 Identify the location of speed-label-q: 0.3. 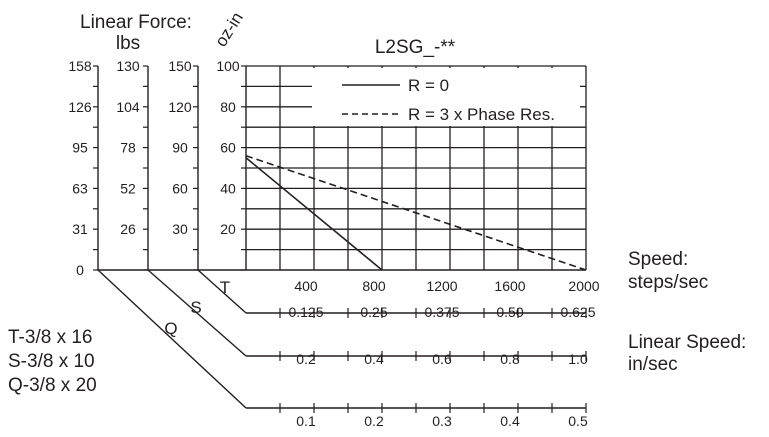
(442, 421).